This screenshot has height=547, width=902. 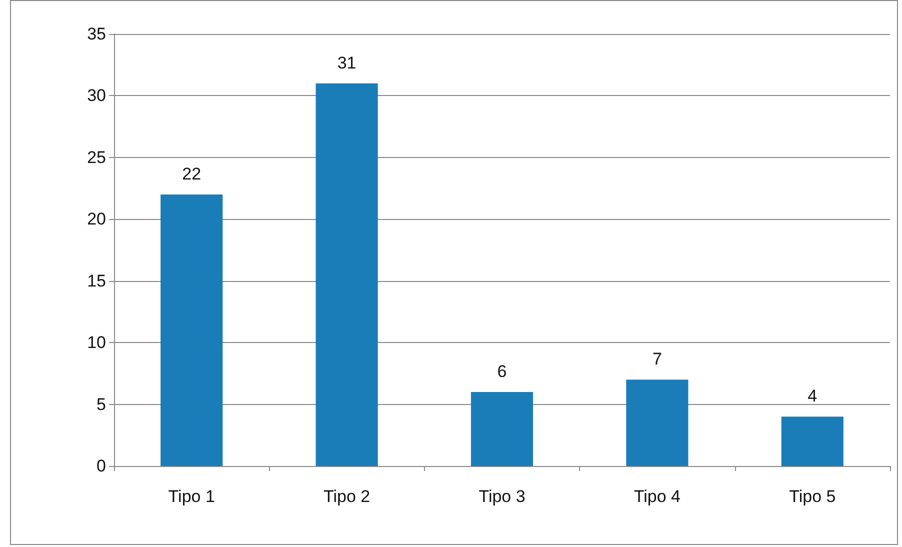 I want to click on data-label: 31, so click(x=346, y=62).